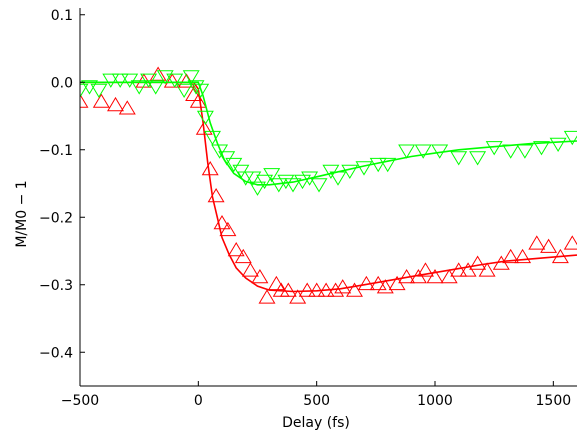 The width and height of the screenshot is (583, 436). I want to click on x-tick-label: 1500, so click(554, 401).